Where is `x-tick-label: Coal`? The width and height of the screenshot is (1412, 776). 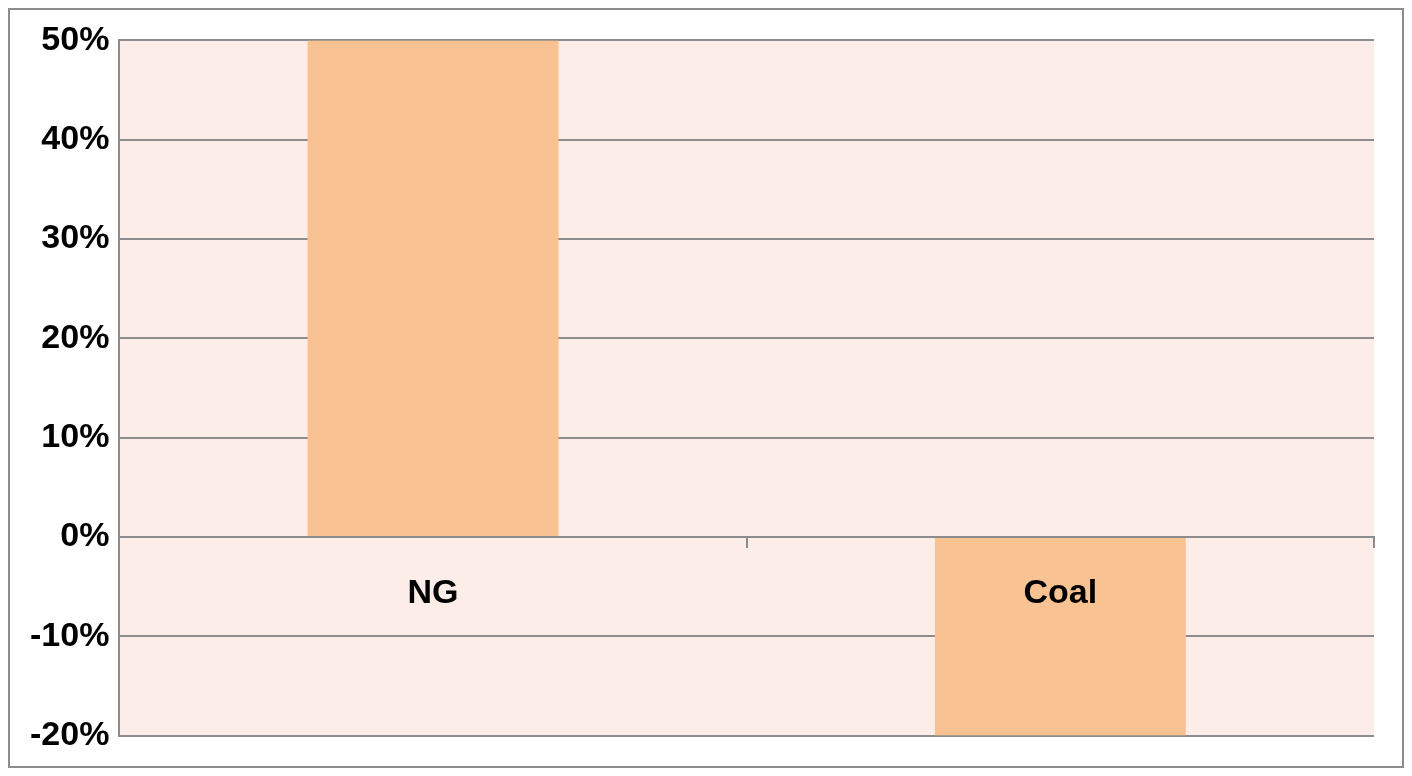 x-tick-label: Coal is located at coordinates (1060, 591).